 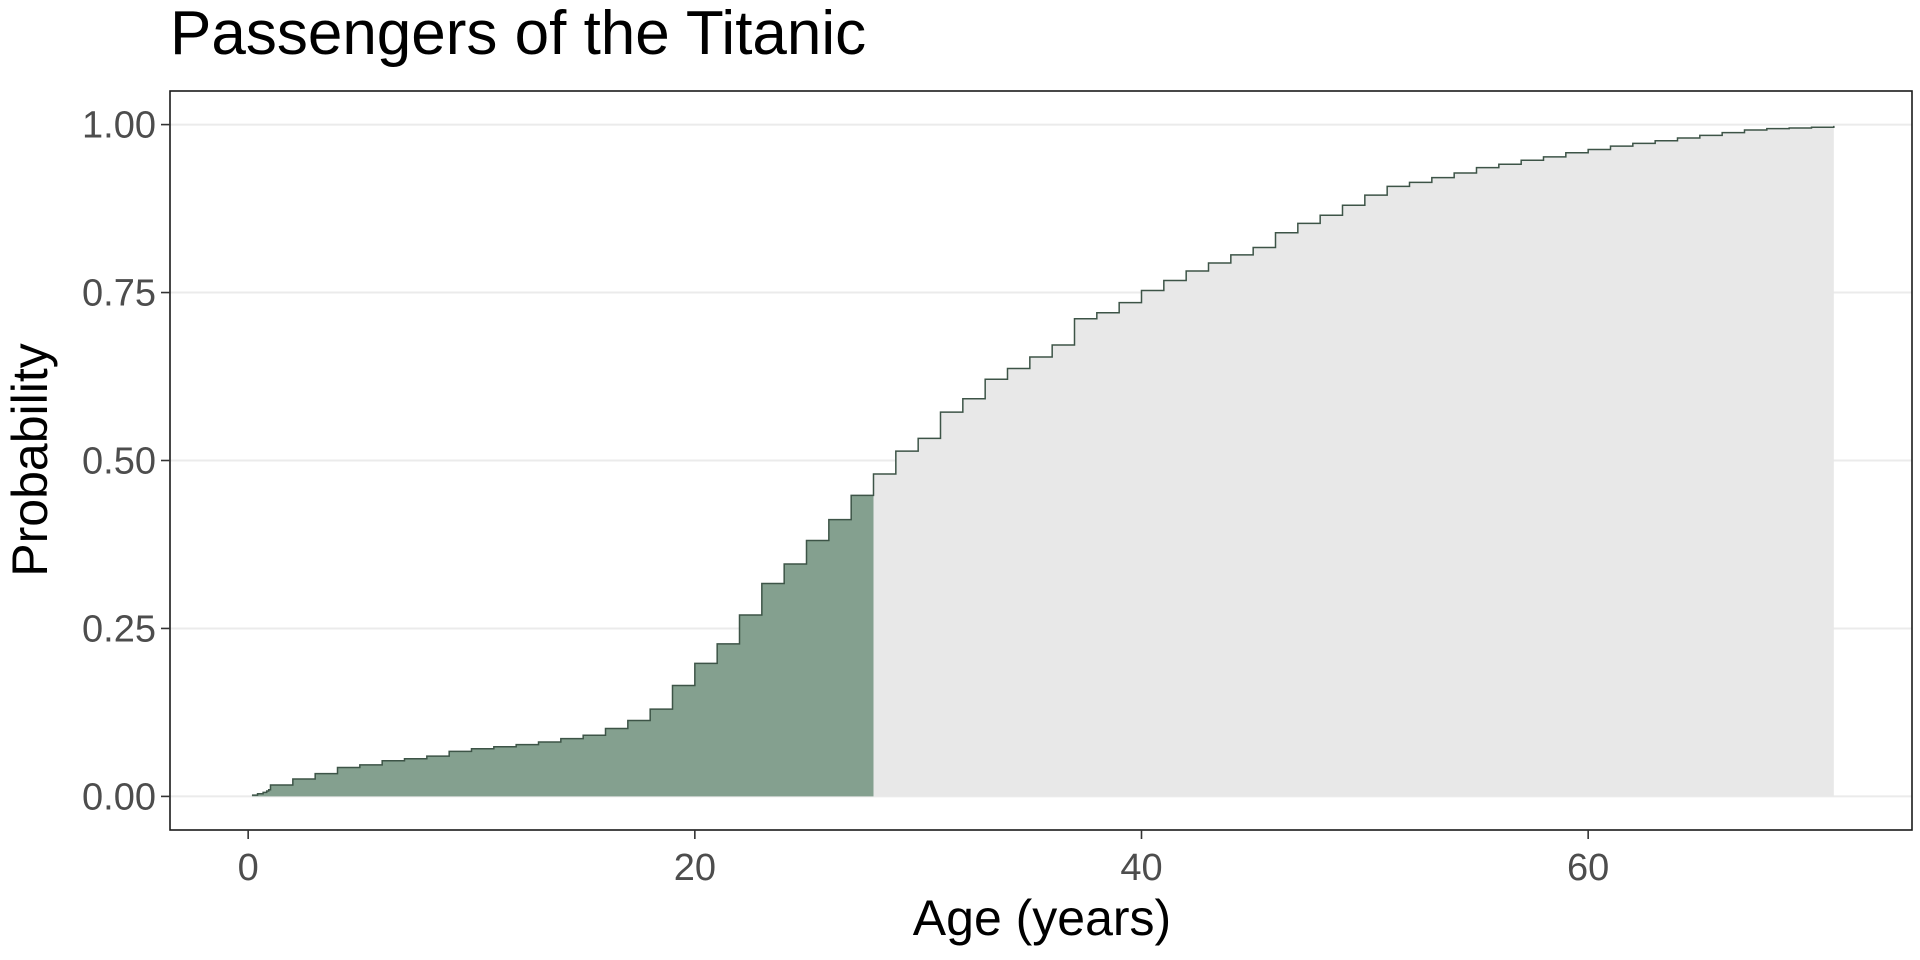 What do you see at coordinates (695, 868) in the screenshot?
I see `x-tick-label-1: 20` at bounding box center [695, 868].